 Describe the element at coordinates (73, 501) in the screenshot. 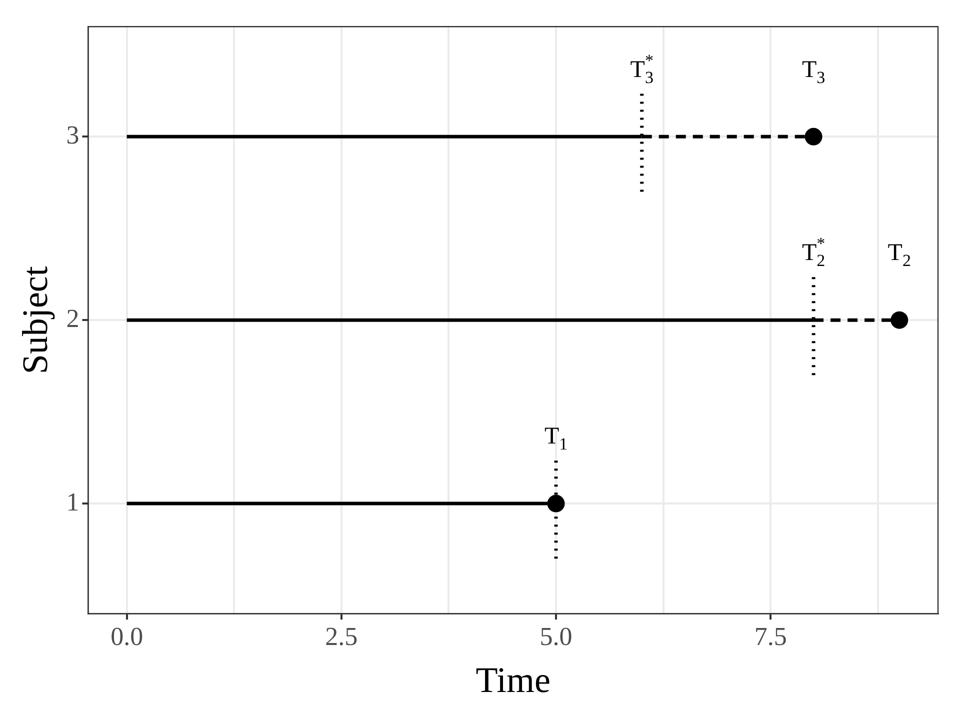

I see `y-tick-label: 1` at that location.